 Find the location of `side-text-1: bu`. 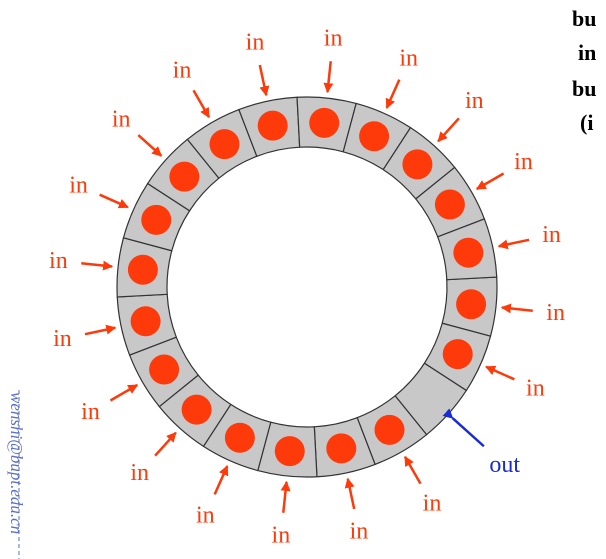

side-text-1: bu is located at coordinates (584, 18).